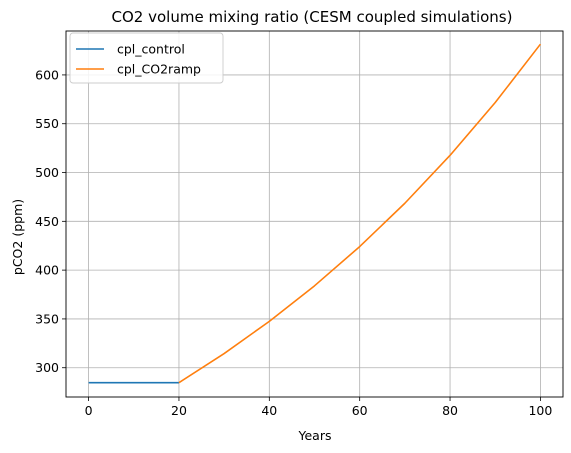 The image size is (571, 453). What do you see at coordinates (89, 410) in the screenshot?
I see `x-tick-label: 0` at bounding box center [89, 410].